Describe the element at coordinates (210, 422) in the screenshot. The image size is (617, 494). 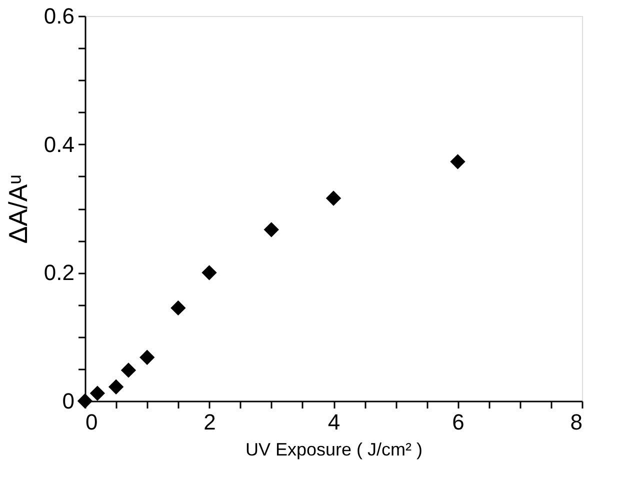
I see `x-tick-label: 2` at that location.